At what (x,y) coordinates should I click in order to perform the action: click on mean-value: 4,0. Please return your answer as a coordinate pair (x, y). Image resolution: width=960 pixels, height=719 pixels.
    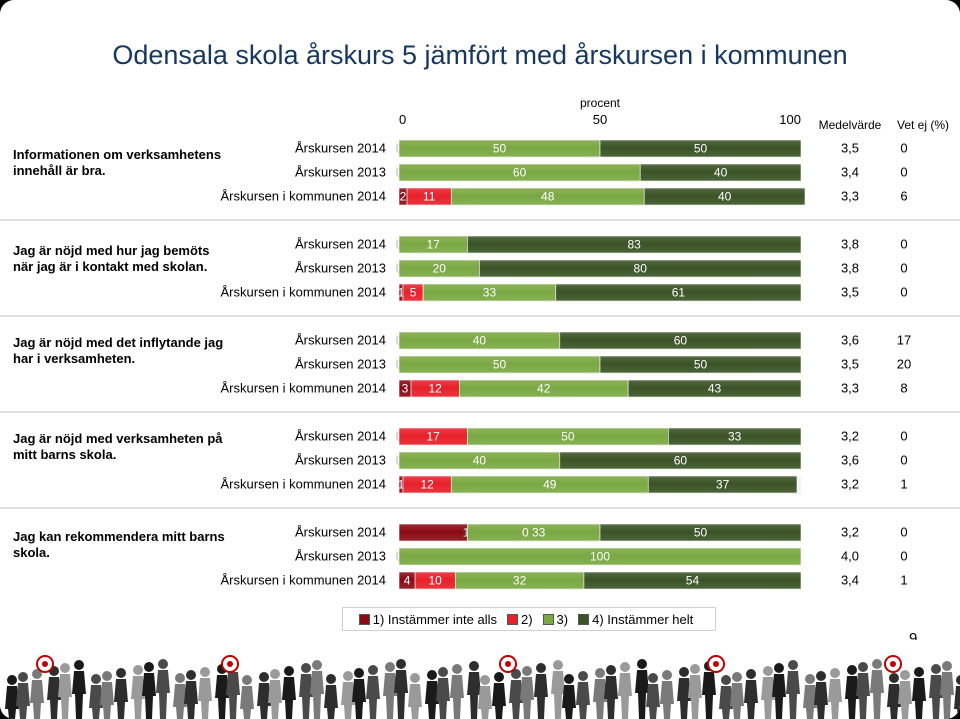
    Looking at the image, I should click on (850, 556).